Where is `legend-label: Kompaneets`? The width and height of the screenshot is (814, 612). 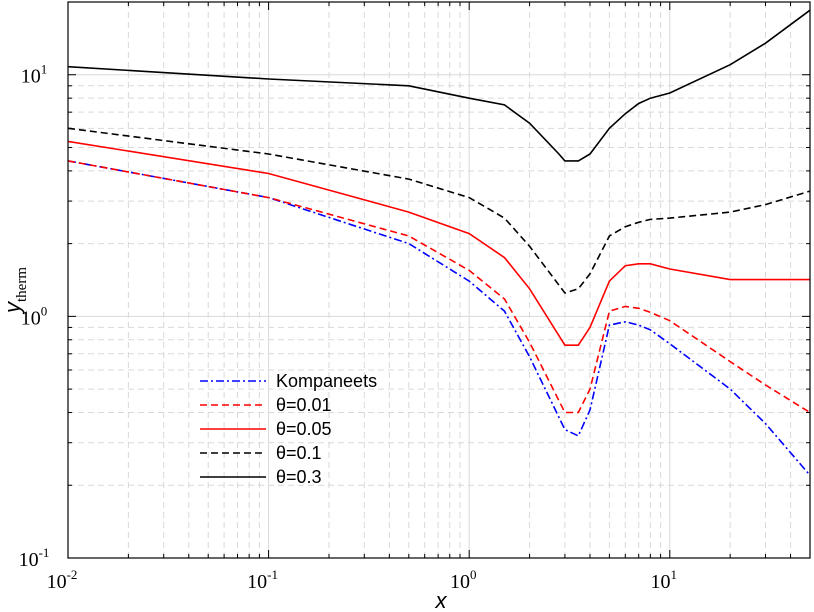 legend-label: Kompaneets is located at coordinates (326, 381).